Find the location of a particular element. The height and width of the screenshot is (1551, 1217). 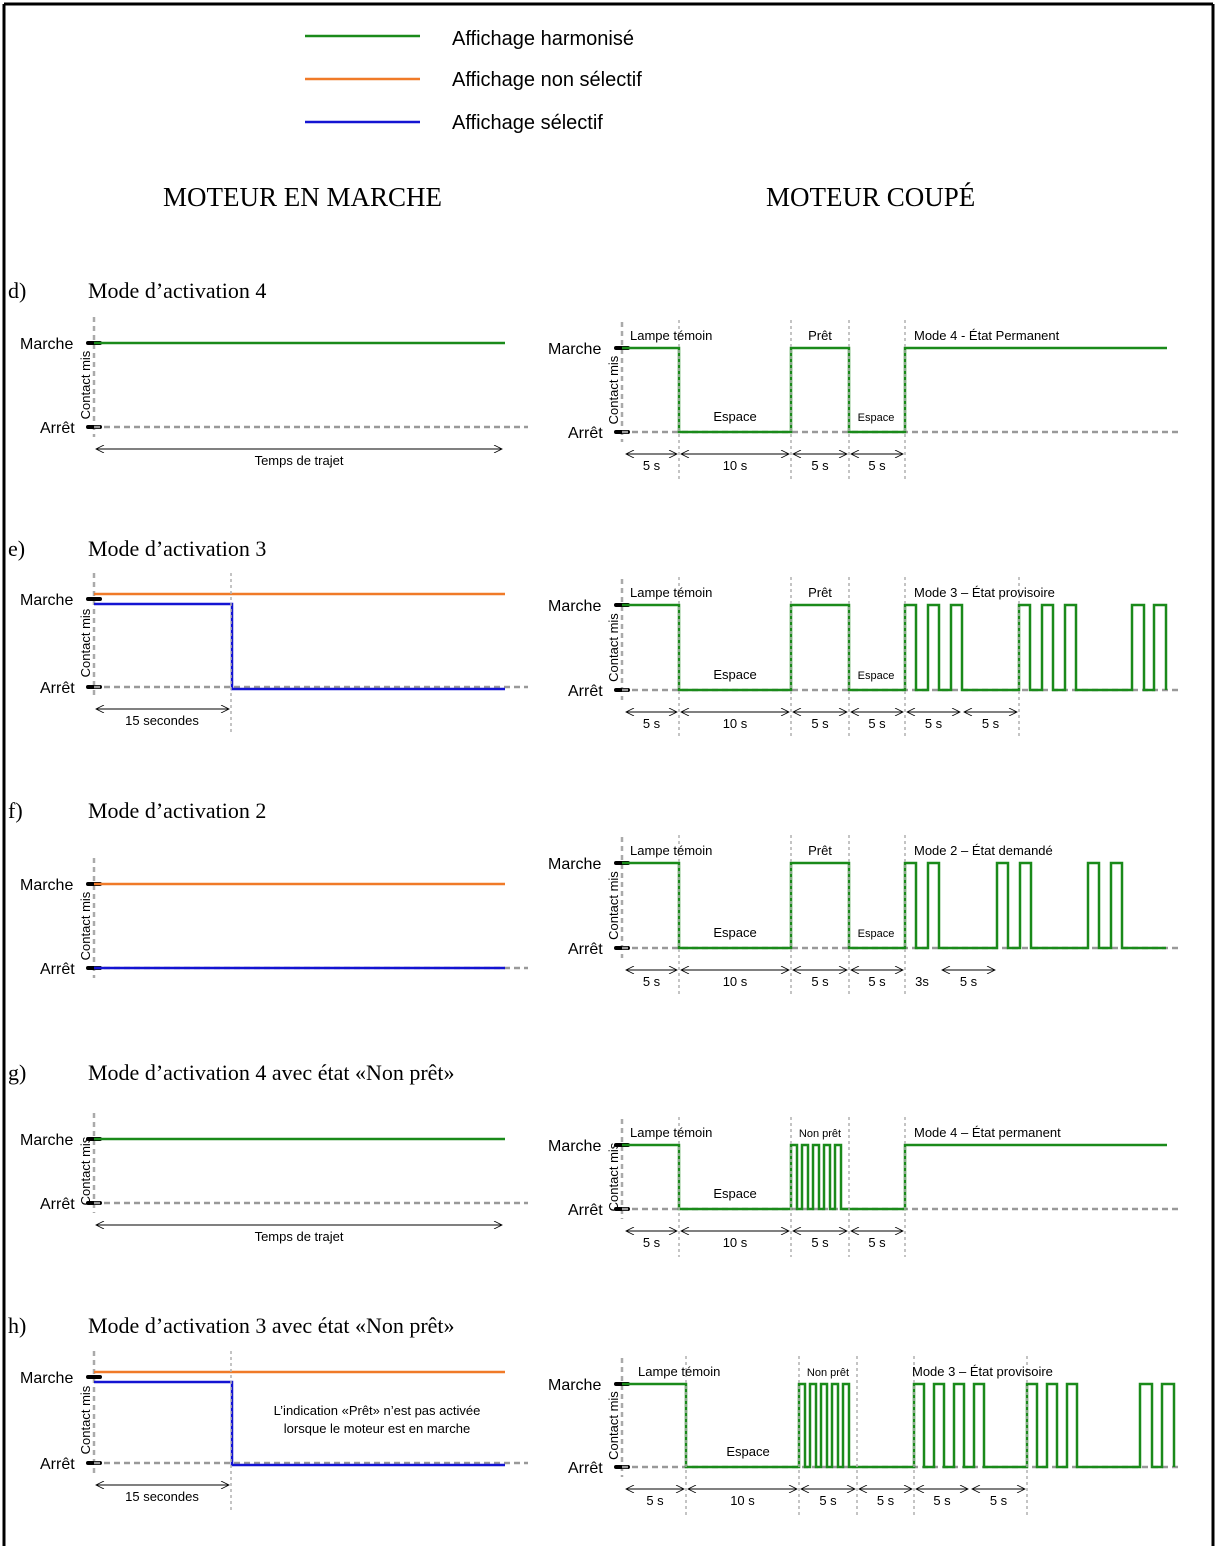

section-e-left-marche-label: Marche is located at coordinates (46, 600).